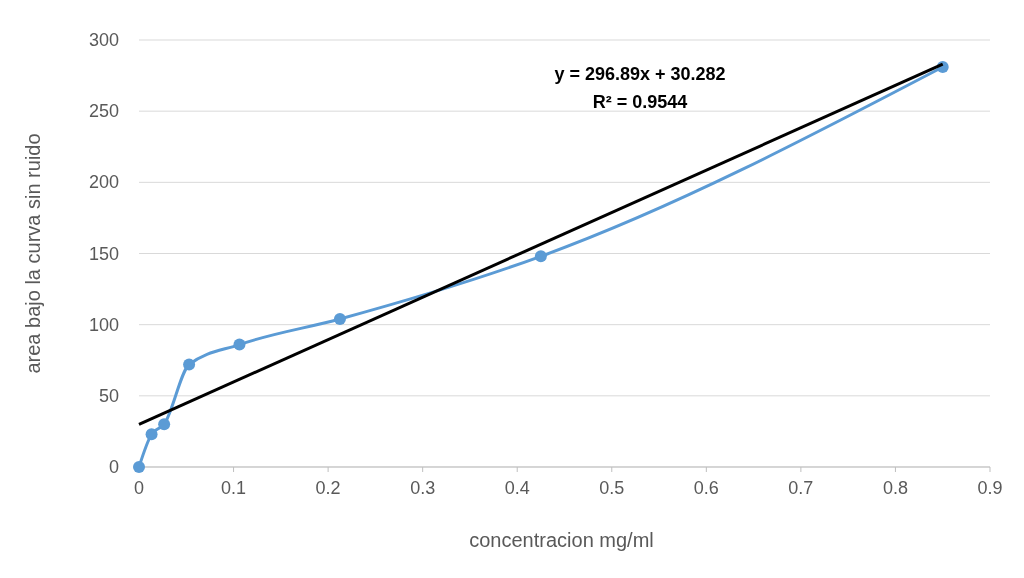  I want to click on y-tick-label: 50, so click(108, 395).